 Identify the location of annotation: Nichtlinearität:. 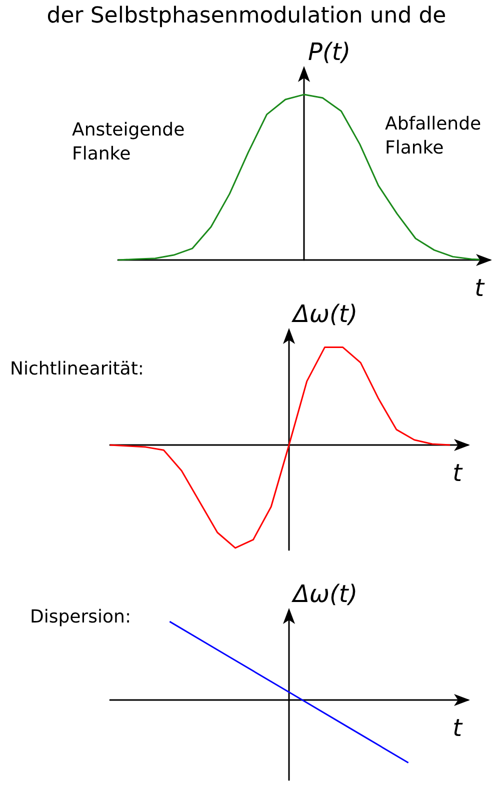
(77, 369).